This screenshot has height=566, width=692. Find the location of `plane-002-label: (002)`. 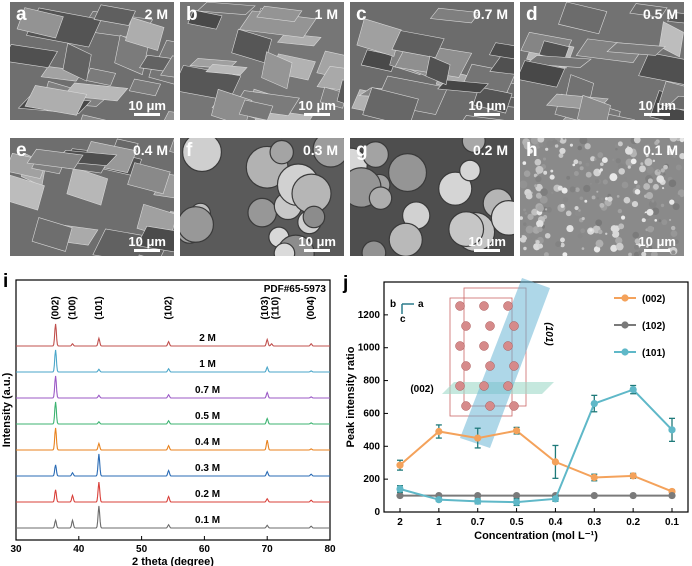

plane-002-label: (002) is located at coordinates (421, 389).